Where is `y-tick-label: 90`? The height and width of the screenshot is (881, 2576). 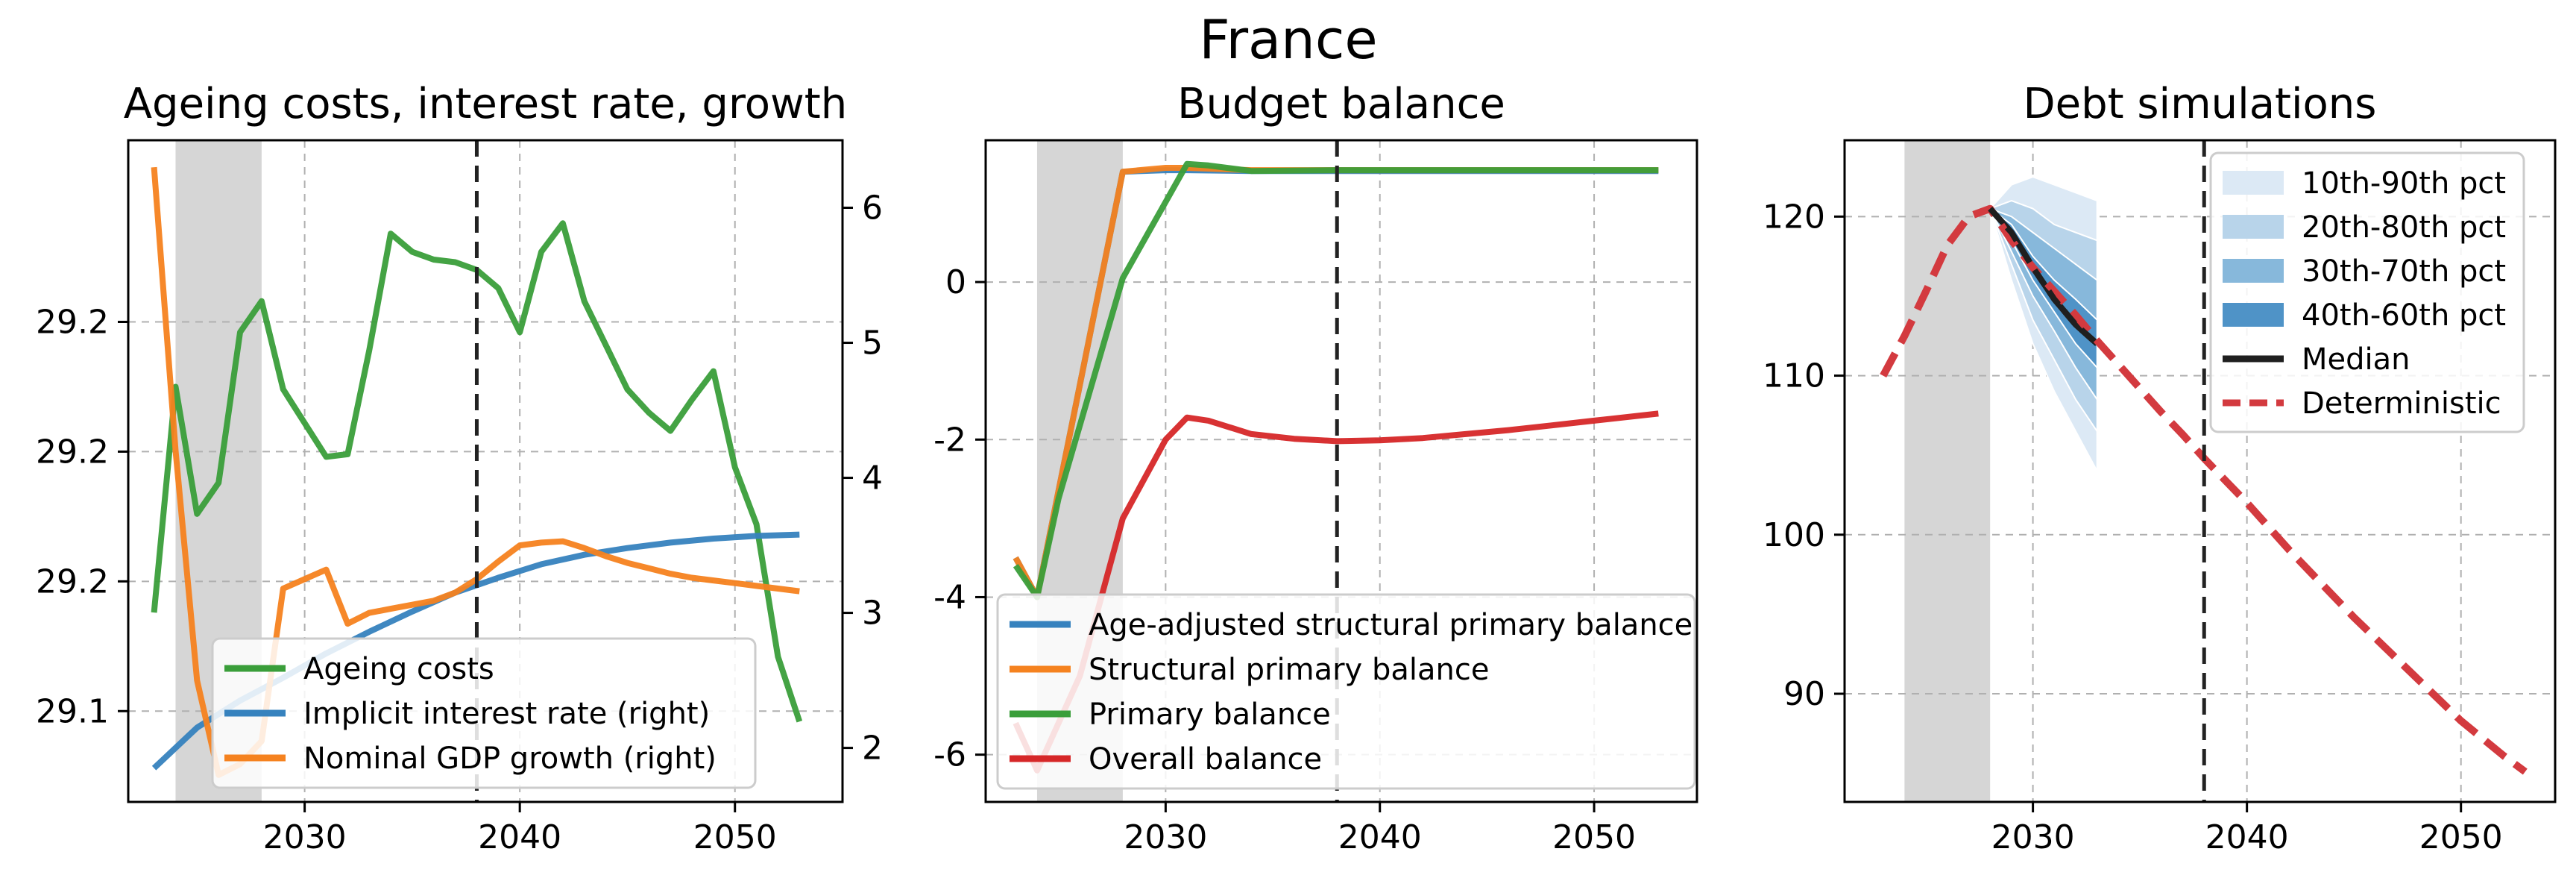 y-tick-label: 90 is located at coordinates (1804, 694).